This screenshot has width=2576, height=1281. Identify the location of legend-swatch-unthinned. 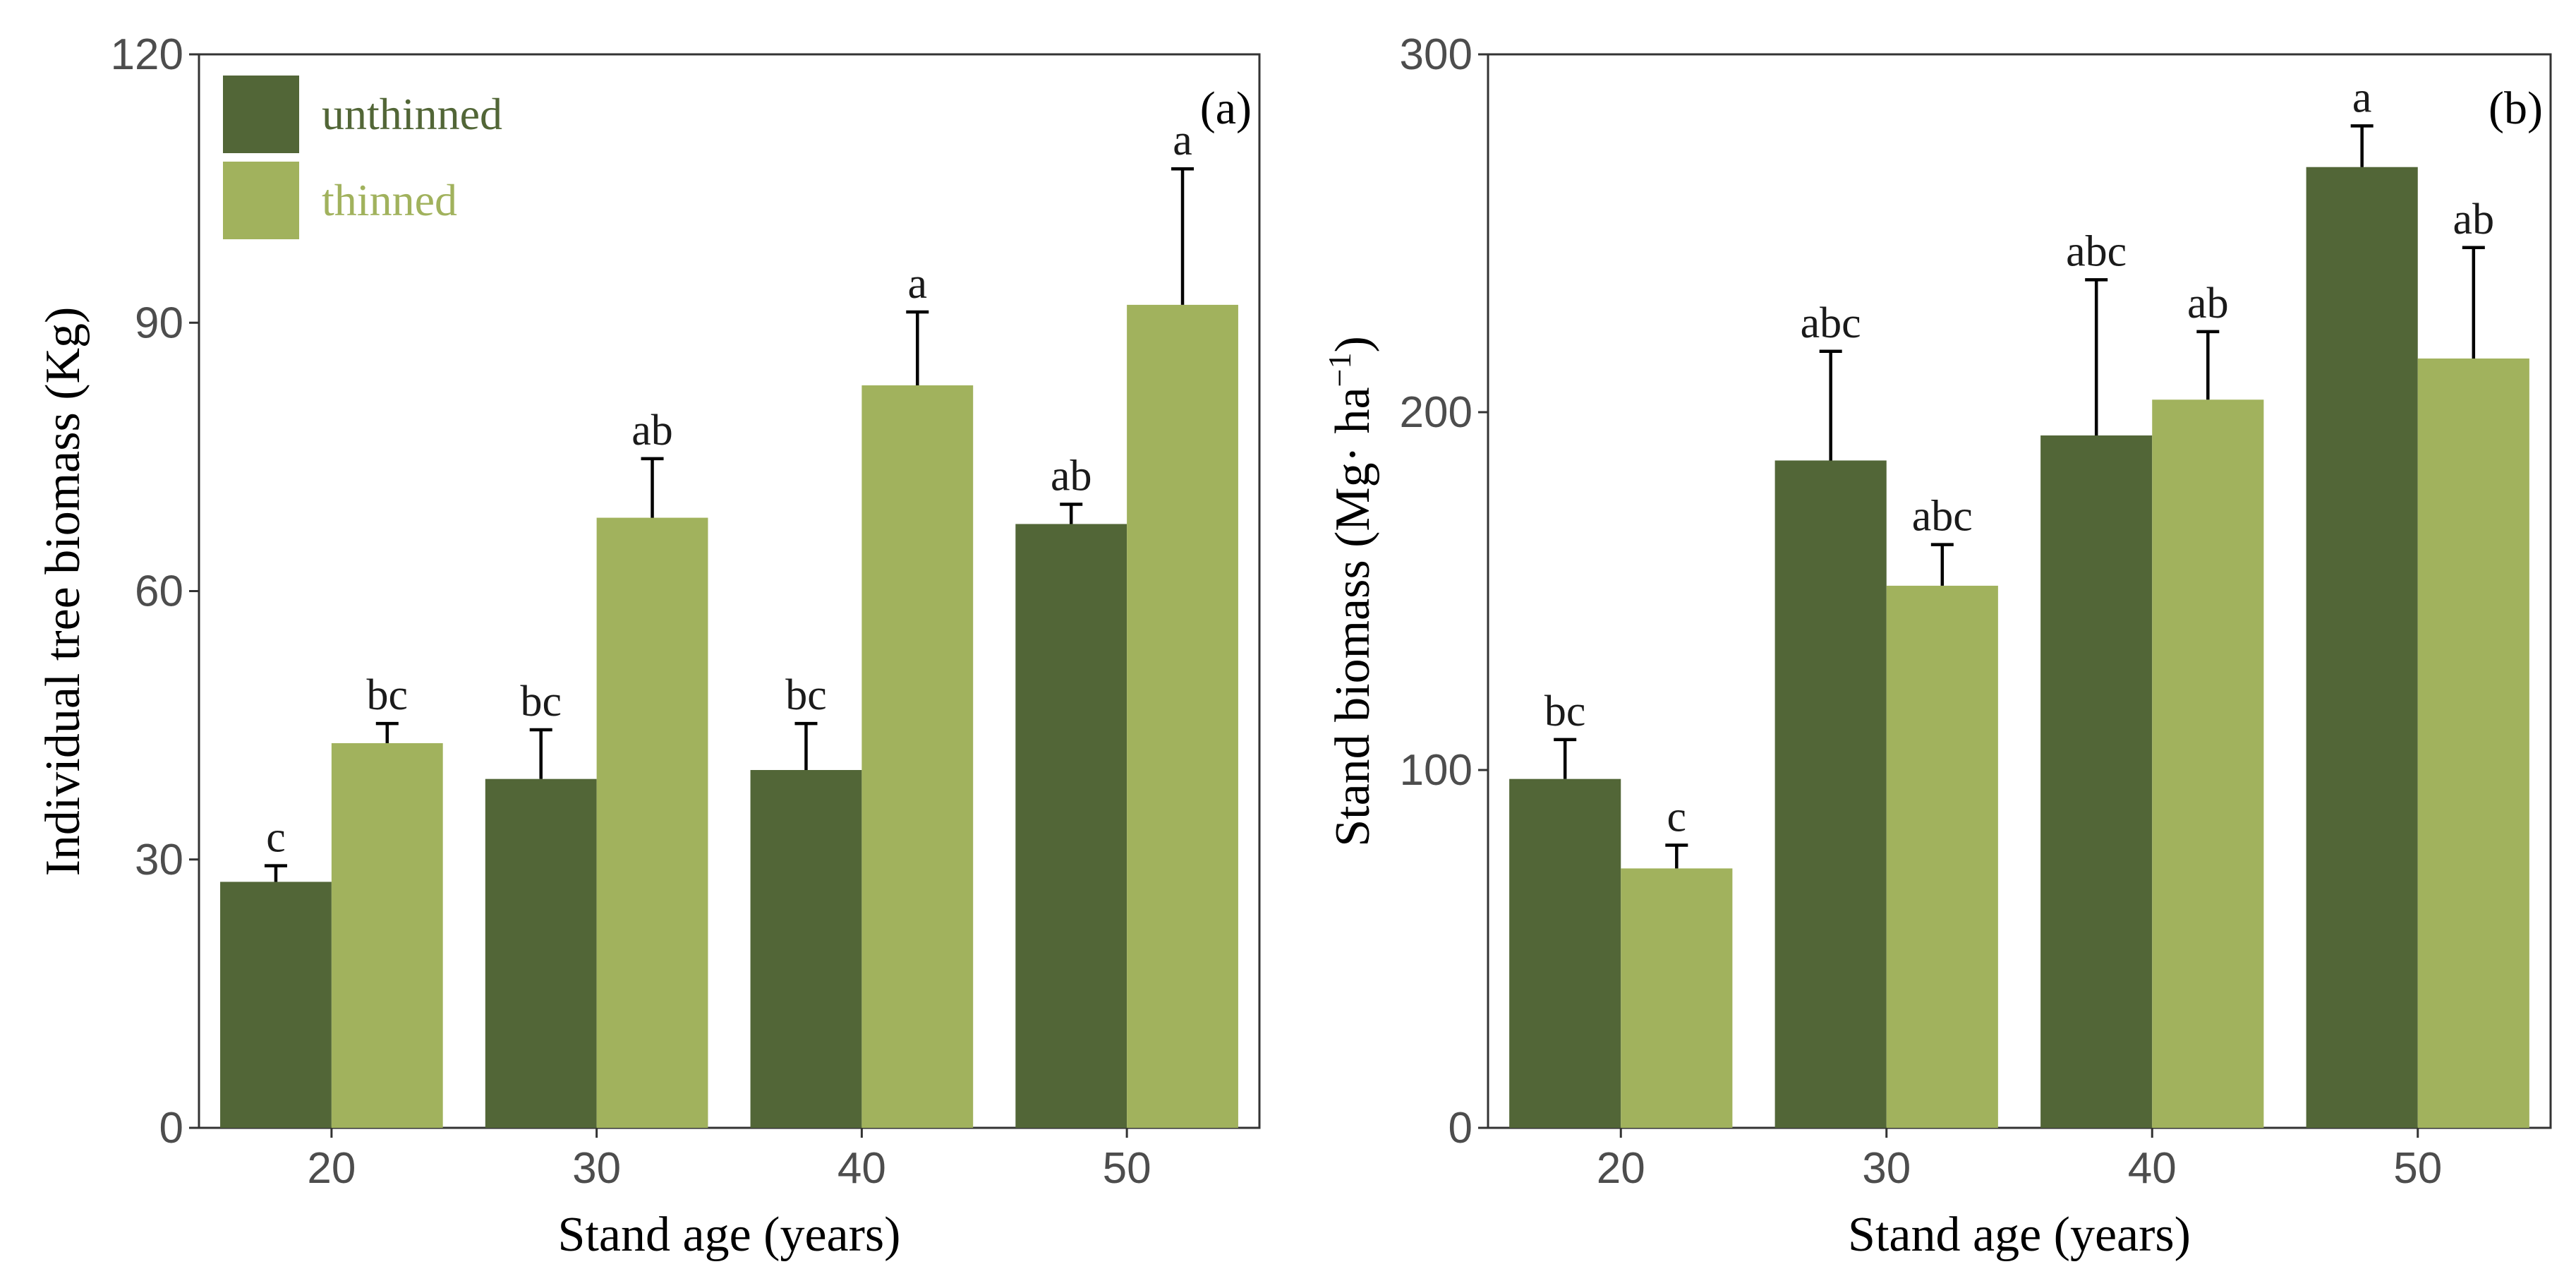
(261, 115).